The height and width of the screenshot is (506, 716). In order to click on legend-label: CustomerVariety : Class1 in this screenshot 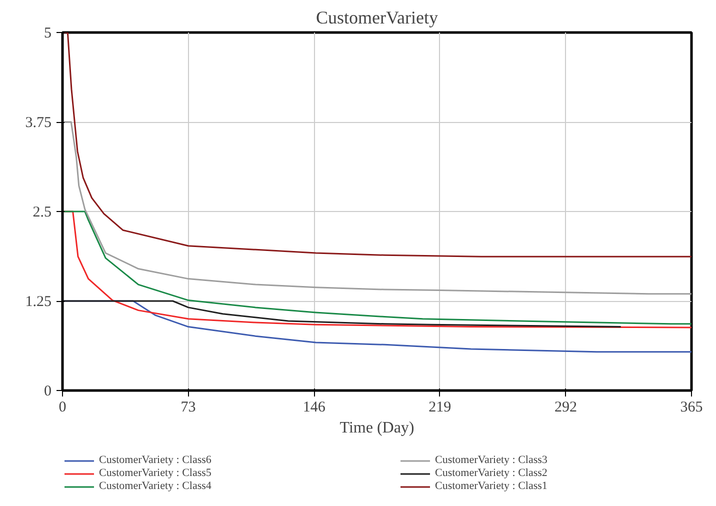, I will do `click(491, 486)`.